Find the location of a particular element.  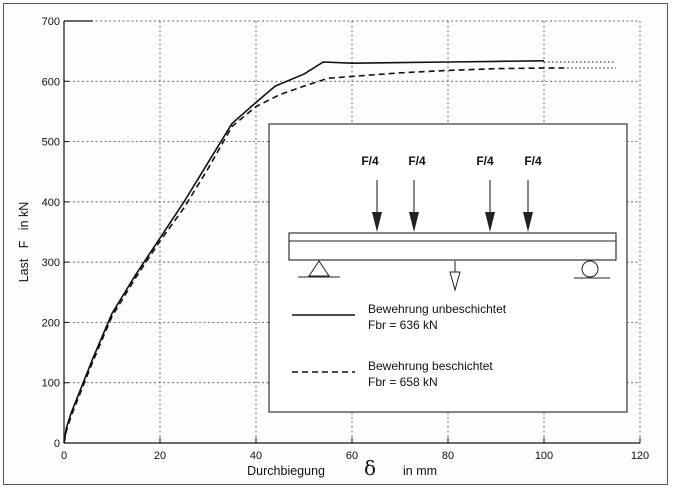

y-tick-label: 700 is located at coordinates (51, 22).